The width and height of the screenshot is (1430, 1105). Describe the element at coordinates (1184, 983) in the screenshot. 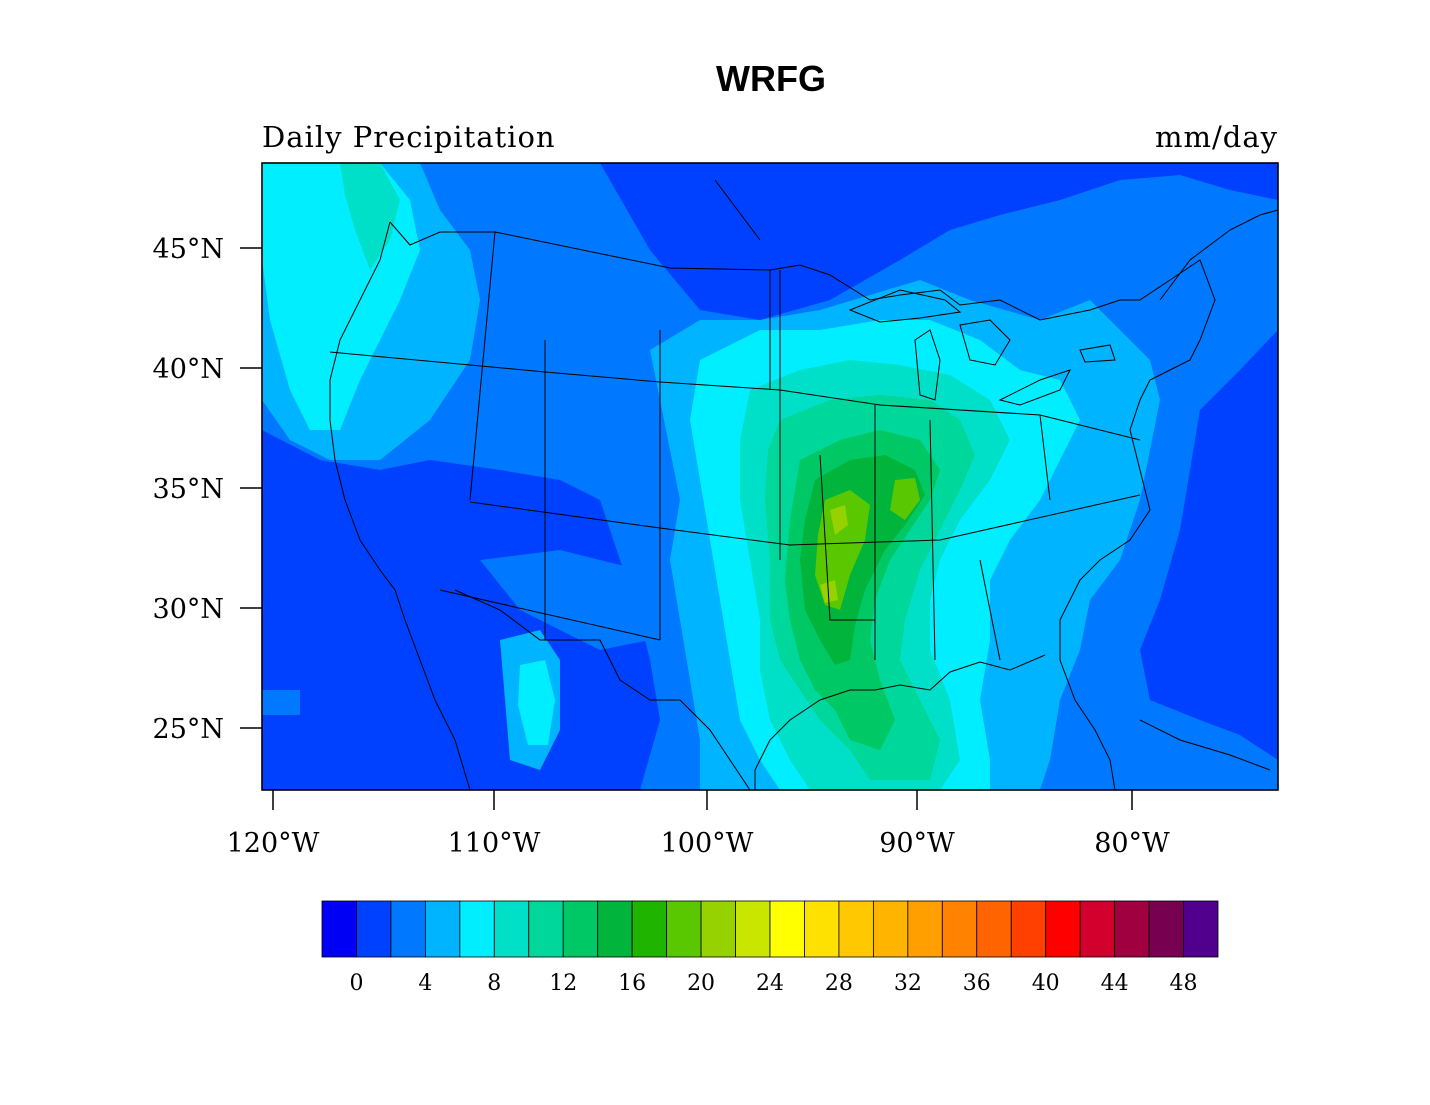

I see `colorbar-label: 48` at that location.